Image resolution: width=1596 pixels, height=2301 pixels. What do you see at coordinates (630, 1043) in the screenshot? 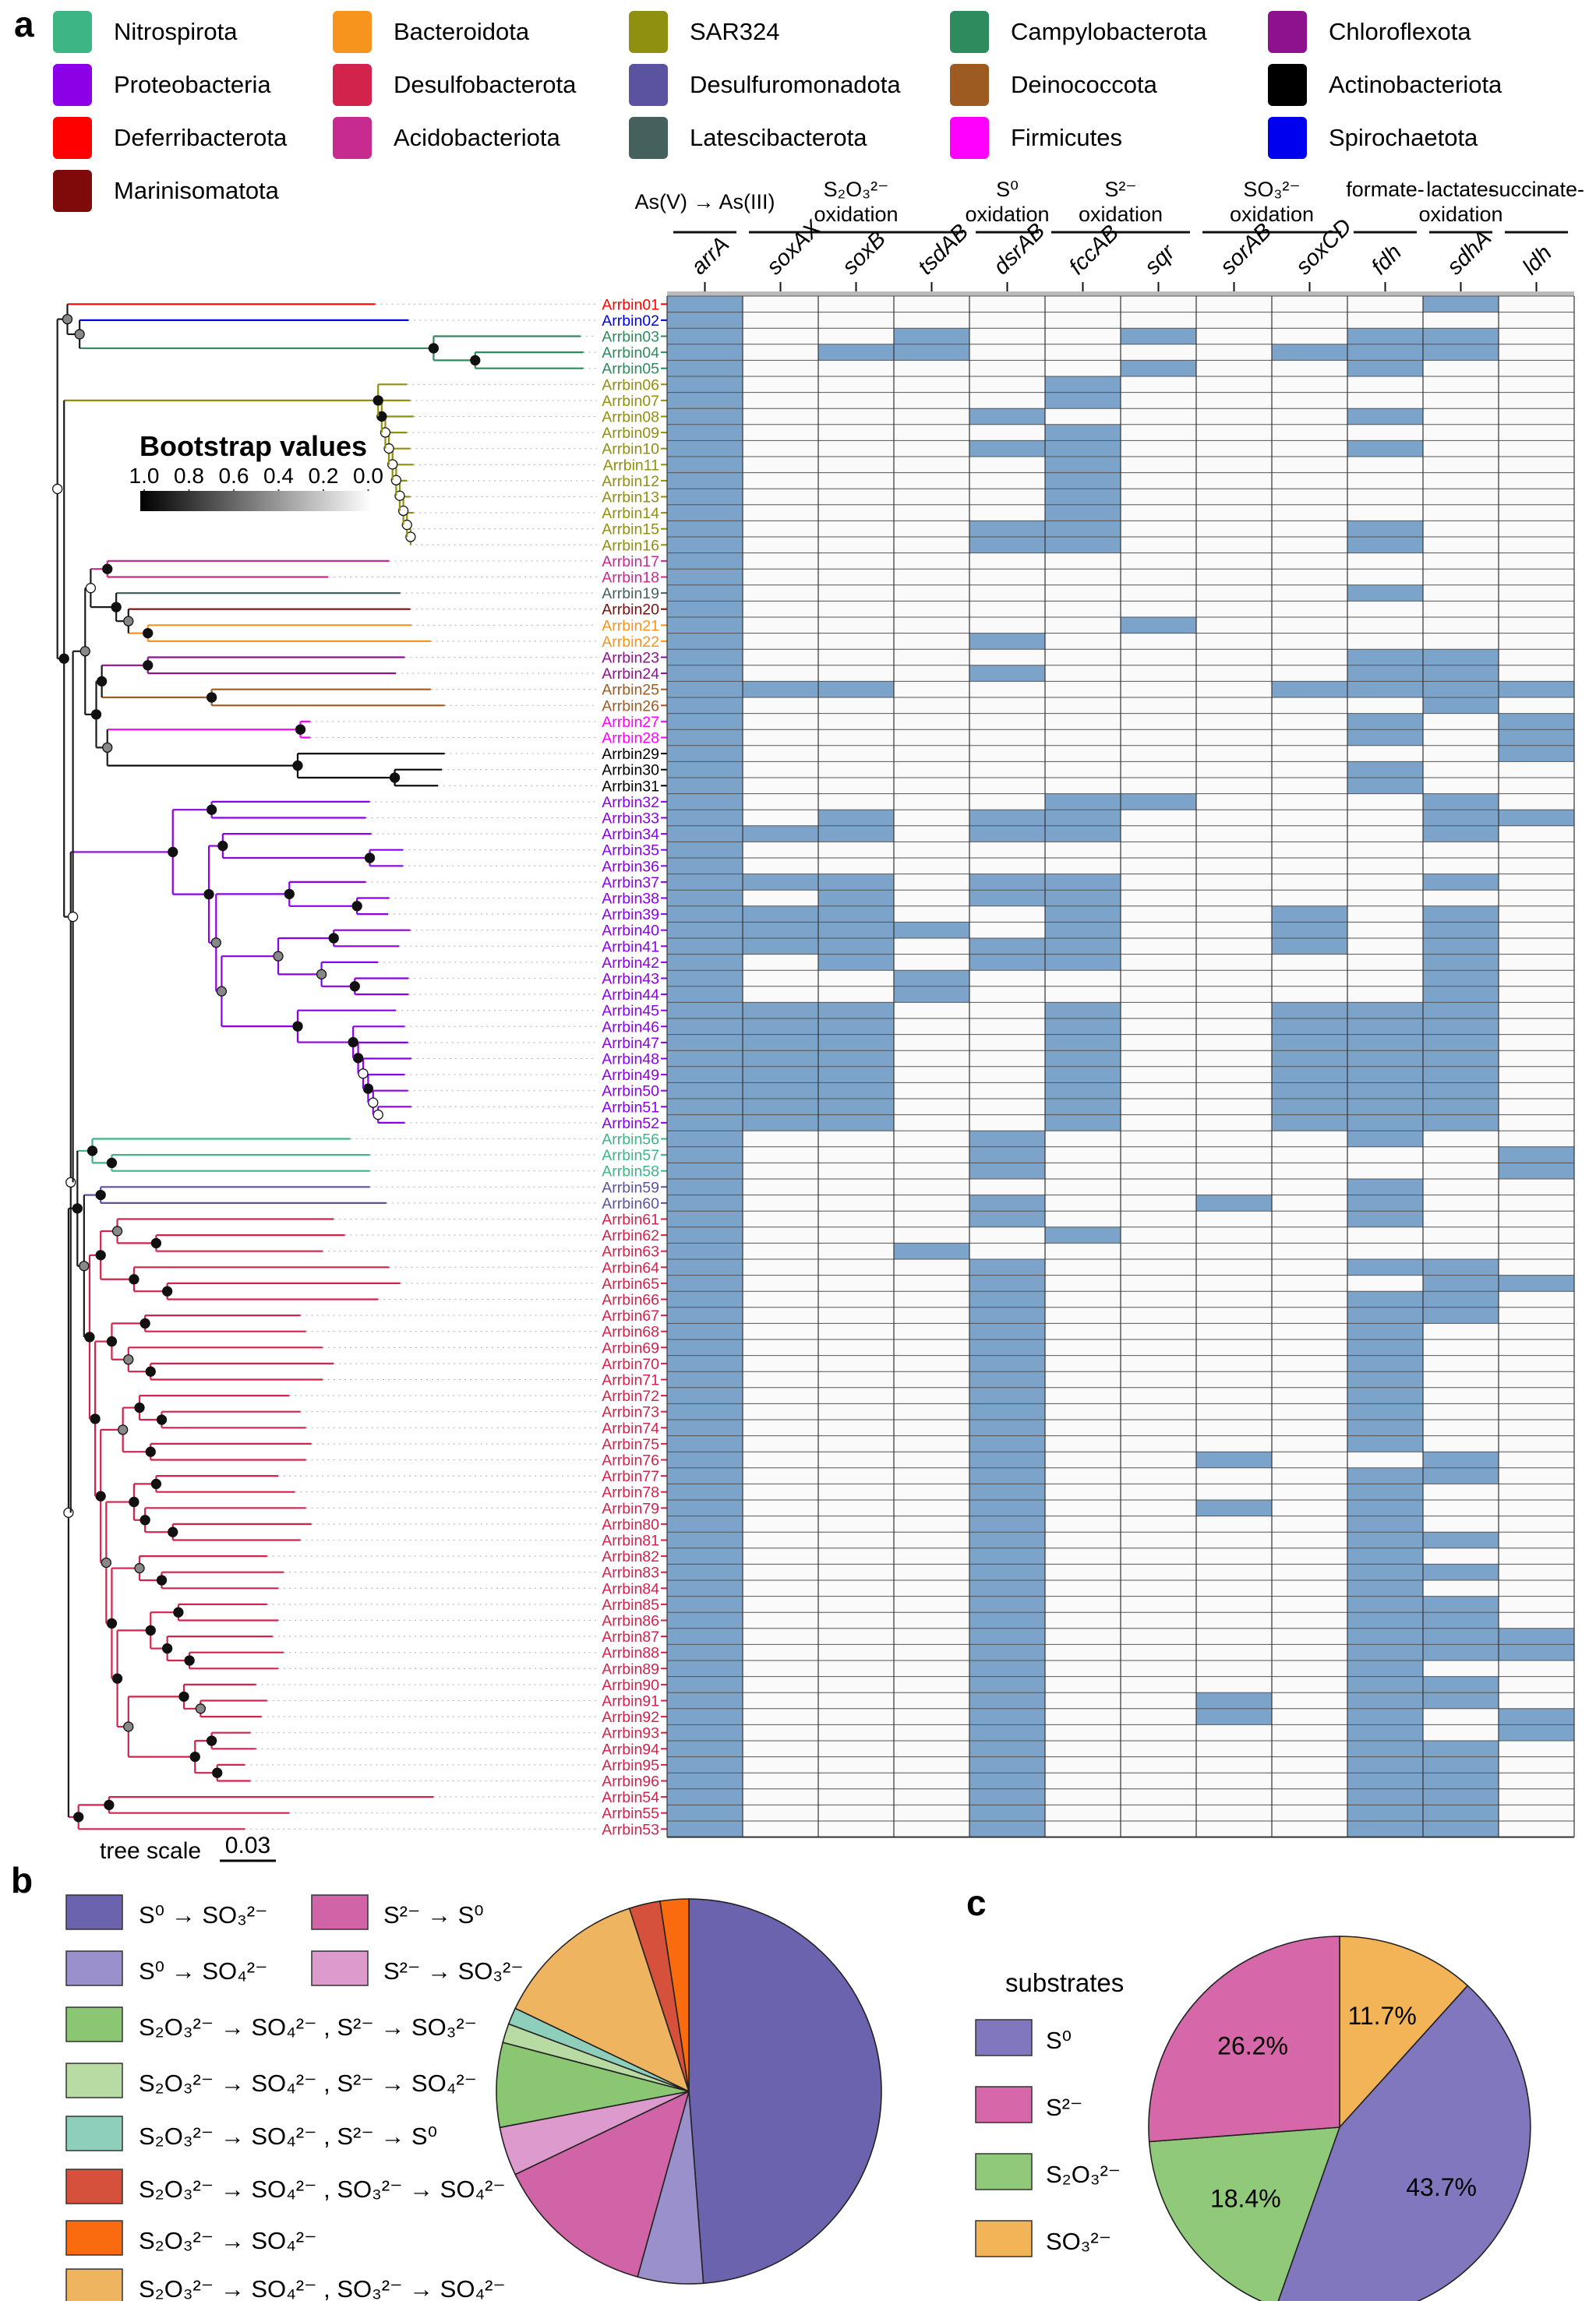
I see `taxon-label: Arrbin47` at bounding box center [630, 1043].